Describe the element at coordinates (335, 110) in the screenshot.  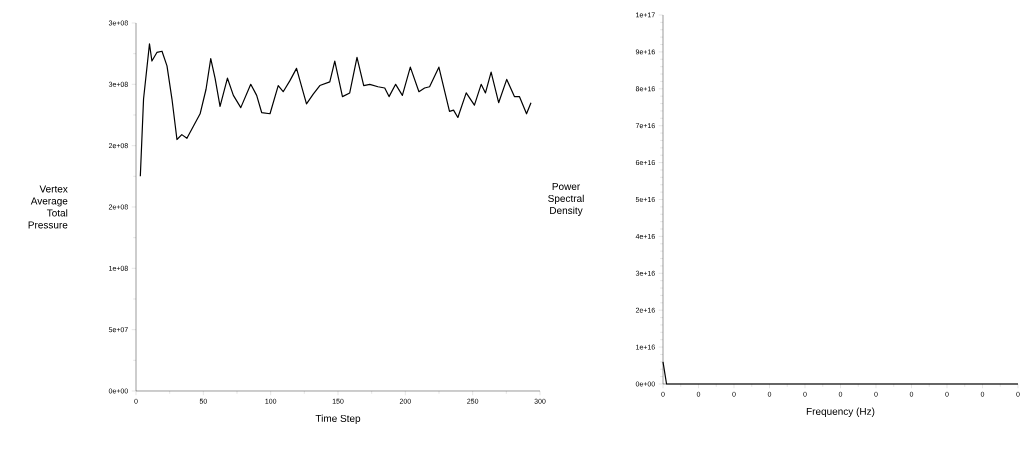
I see `line-series` at that location.